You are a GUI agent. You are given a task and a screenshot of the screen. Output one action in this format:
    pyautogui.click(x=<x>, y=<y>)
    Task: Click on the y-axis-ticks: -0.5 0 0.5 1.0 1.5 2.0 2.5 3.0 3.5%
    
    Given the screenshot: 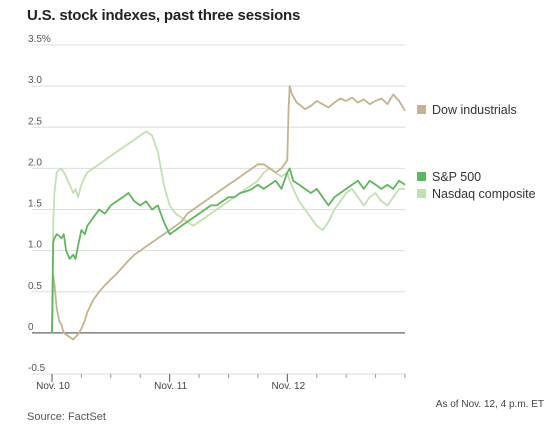 What is the action you would take?
    pyautogui.click(x=39, y=204)
    